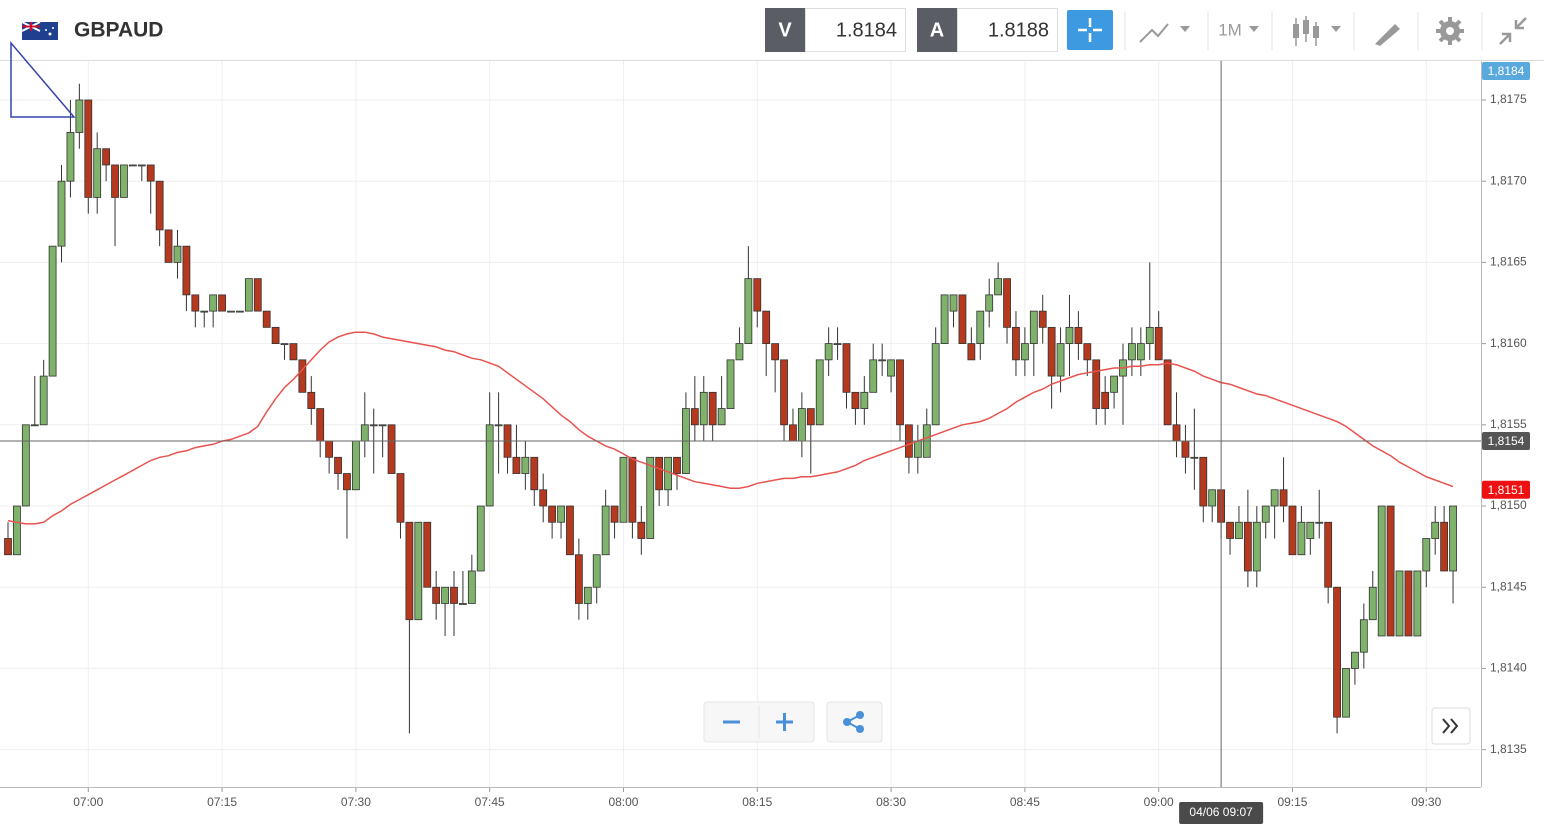 This screenshot has width=1544, height=825. What do you see at coordinates (1508, 586) in the screenshot?
I see `y-tick-label: 1,8145` at bounding box center [1508, 586].